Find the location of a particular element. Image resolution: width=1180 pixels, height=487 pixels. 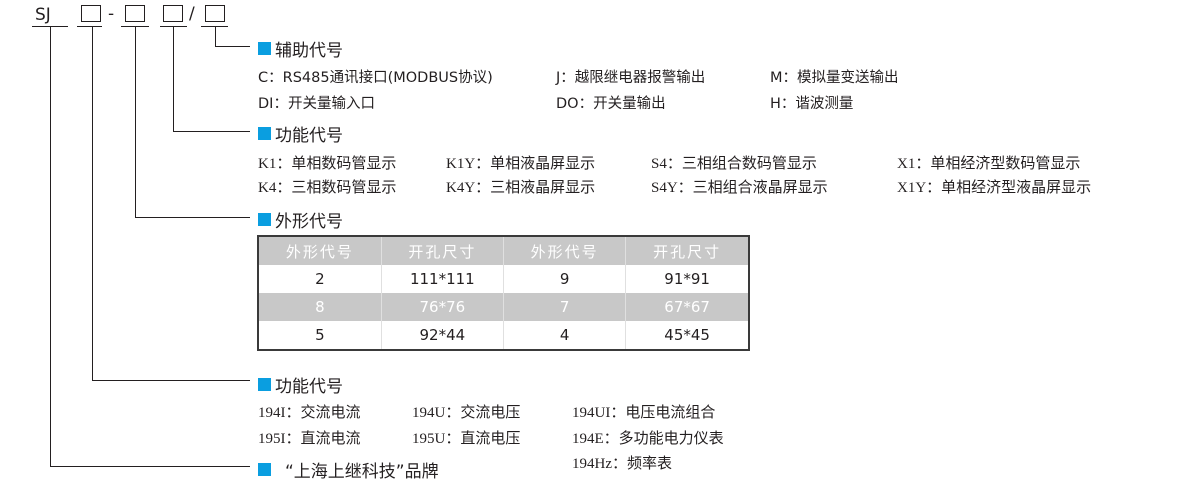

code-box-function is located at coordinates (91, 13).